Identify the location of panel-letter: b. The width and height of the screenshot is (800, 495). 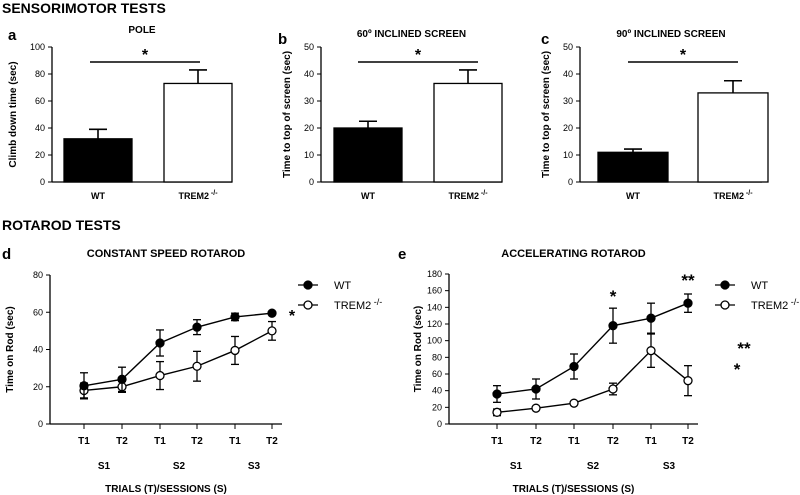
(282, 39).